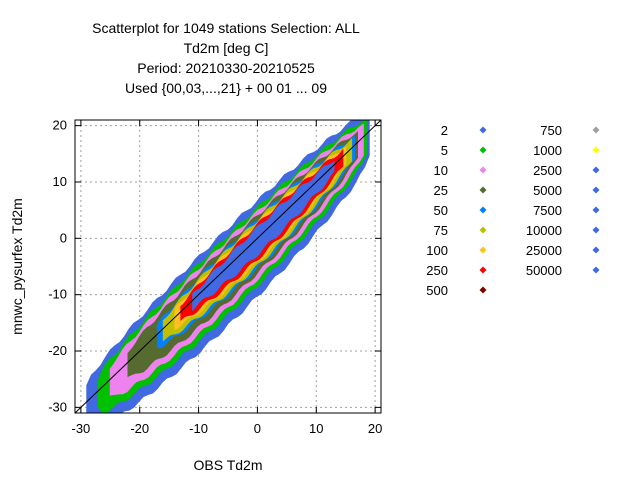  Describe the element at coordinates (60, 181) in the screenshot. I see `y-tick-label: 10` at that location.